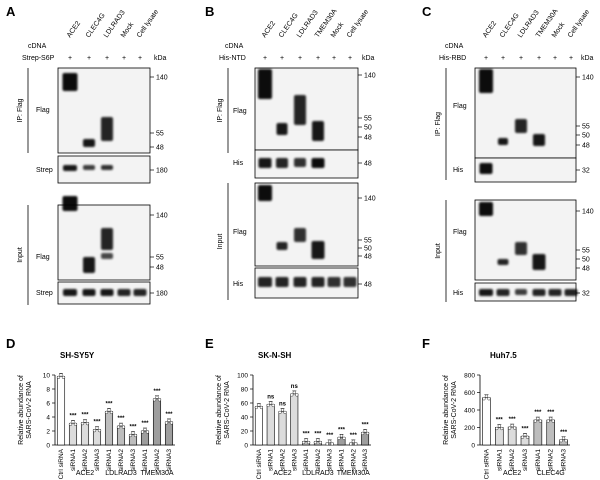 This screenshot has width=600, height=480. I want to click on panel-letter: F, so click(426, 343).